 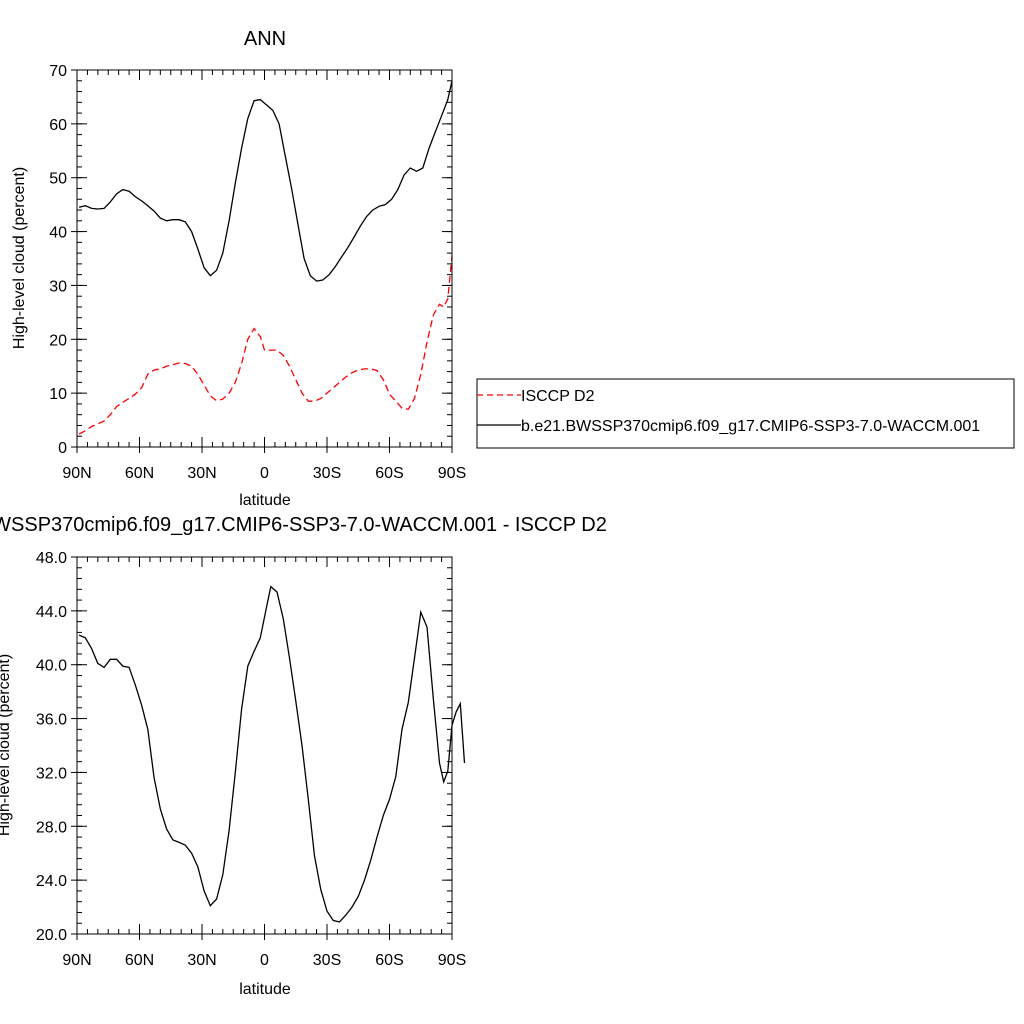 I want to click on chart-top-xlabel: latitude, so click(x=265, y=500).